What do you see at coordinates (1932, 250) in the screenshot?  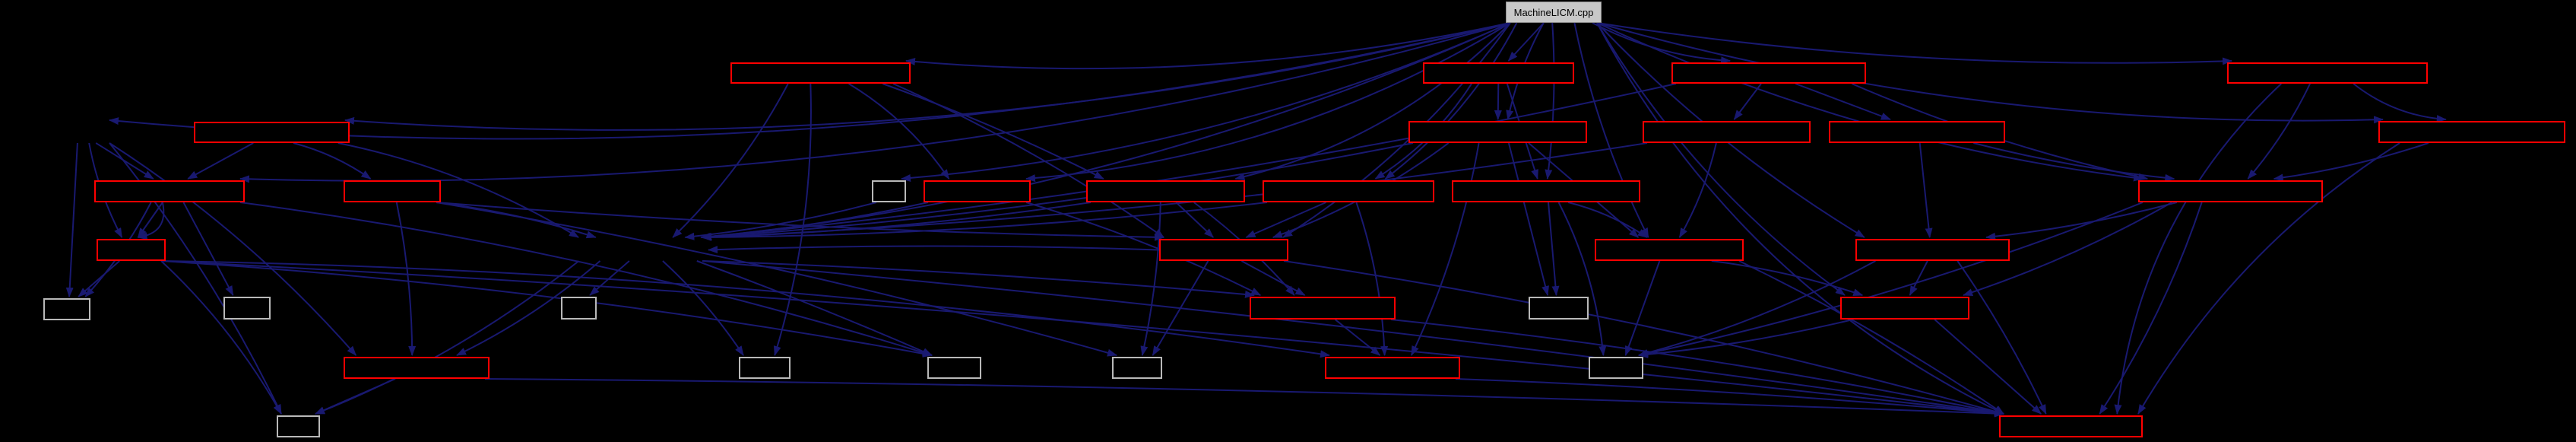 I see `include-node-r20` at bounding box center [1932, 250].